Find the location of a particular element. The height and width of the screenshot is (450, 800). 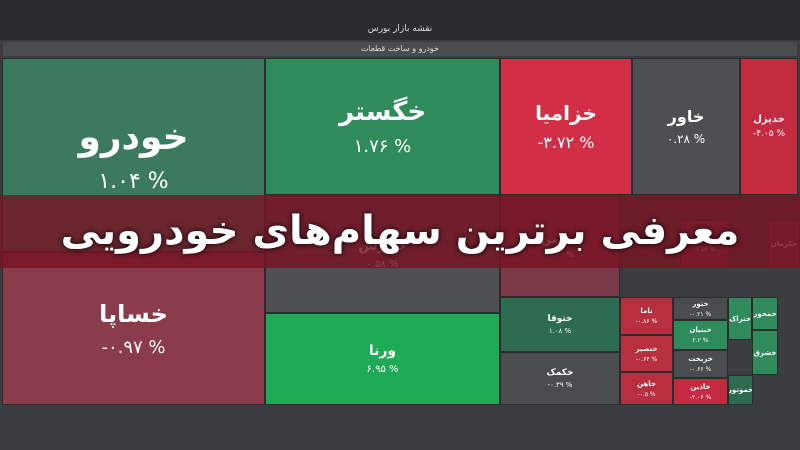

stock-change: -۴.۰۵ % is located at coordinates (769, 134).